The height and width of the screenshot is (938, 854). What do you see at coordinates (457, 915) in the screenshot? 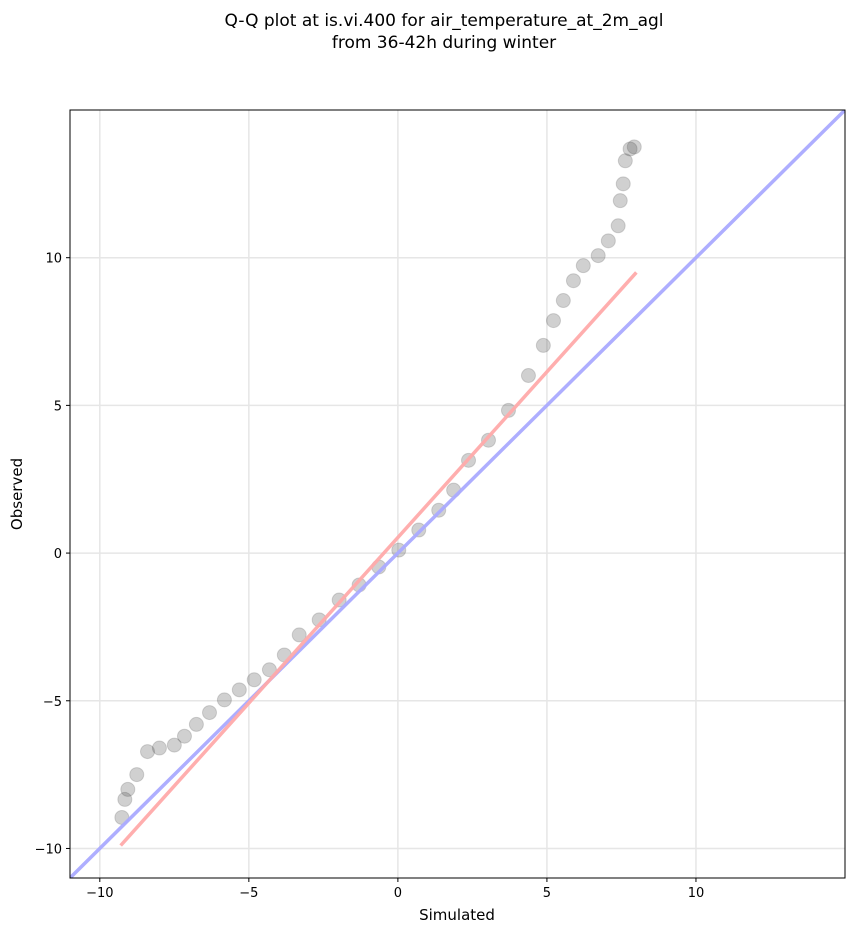
I see `x-axis-label: Simulated` at bounding box center [457, 915].